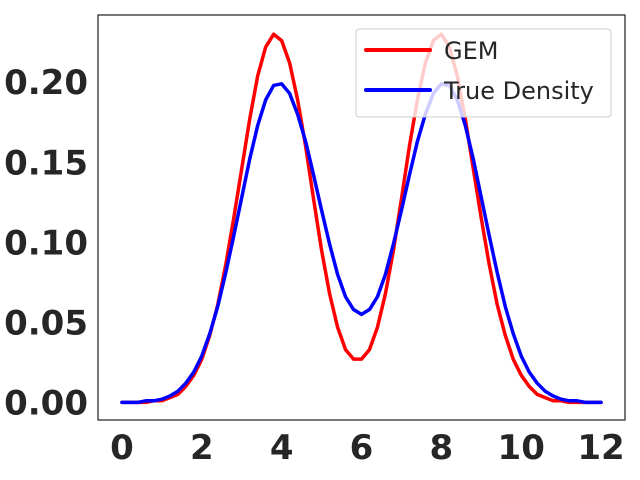 This screenshot has width=640, height=480. What do you see at coordinates (362, 448) in the screenshot?
I see `x-tick-label: 6` at bounding box center [362, 448].